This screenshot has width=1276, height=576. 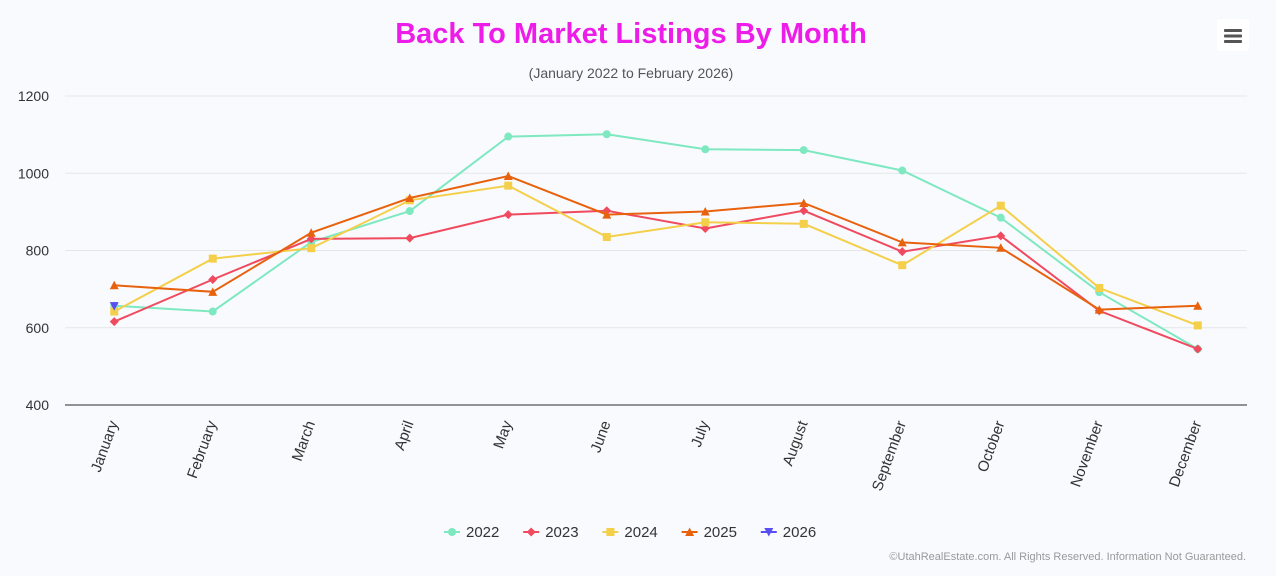 I want to click on x-tick-label: July, so click(x=700, y=433).